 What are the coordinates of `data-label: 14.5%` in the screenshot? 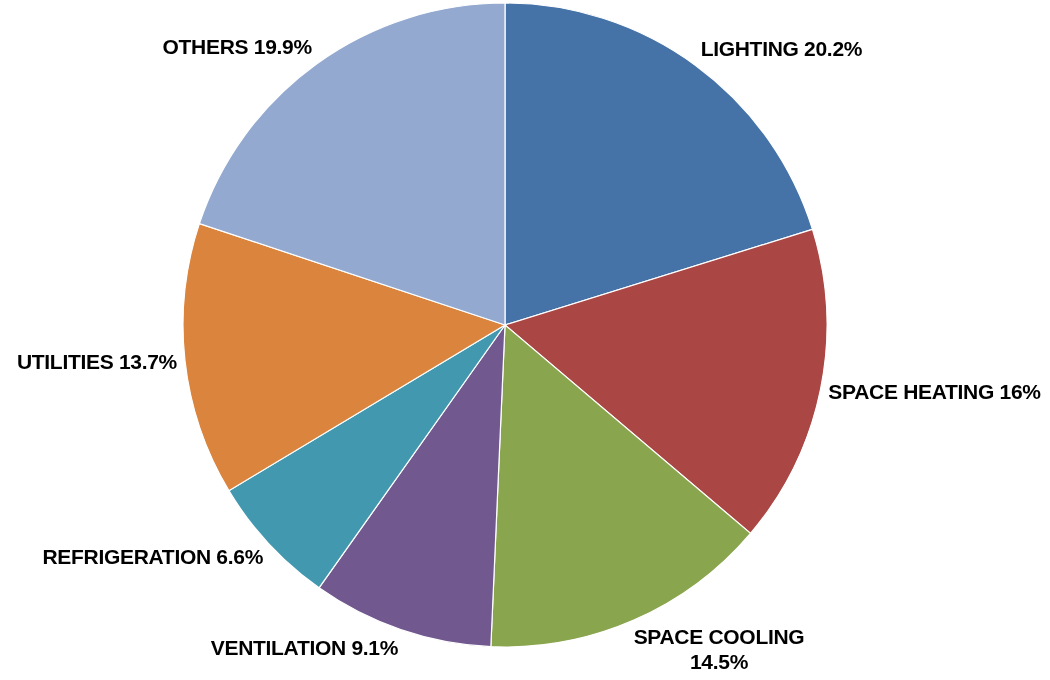 It's located at (719, 662).